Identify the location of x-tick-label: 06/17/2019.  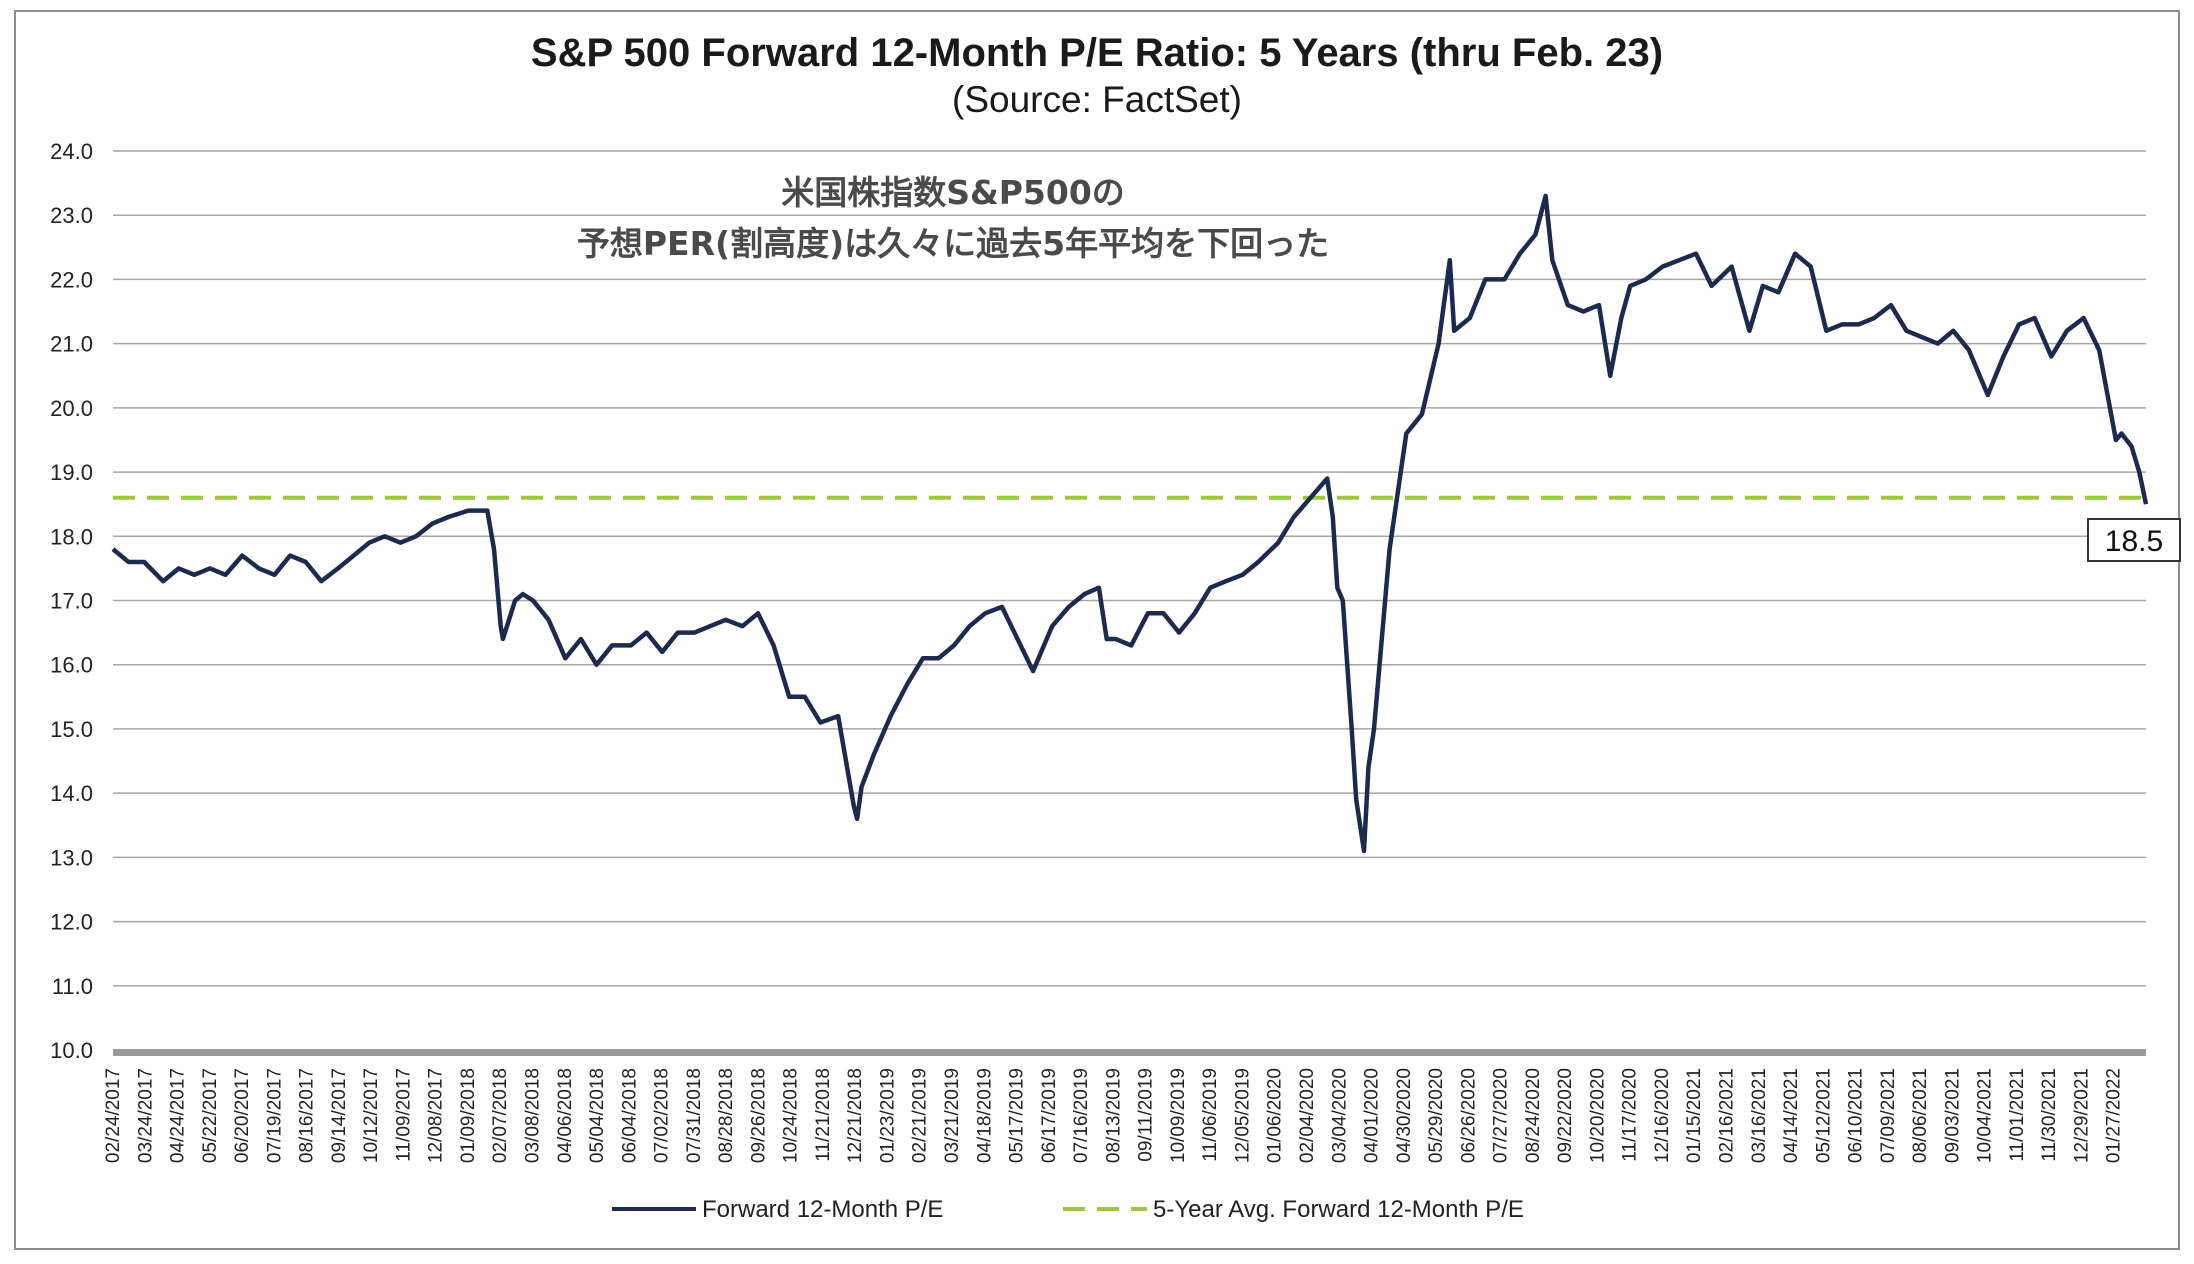
(1049, 1115).